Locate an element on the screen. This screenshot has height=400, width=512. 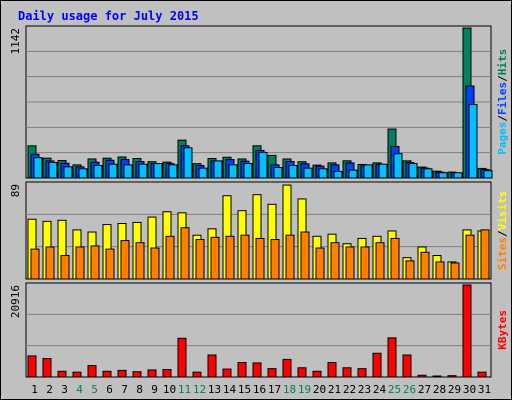
x-tick-label-day-23: 23 is located at coordinates (364, 389).